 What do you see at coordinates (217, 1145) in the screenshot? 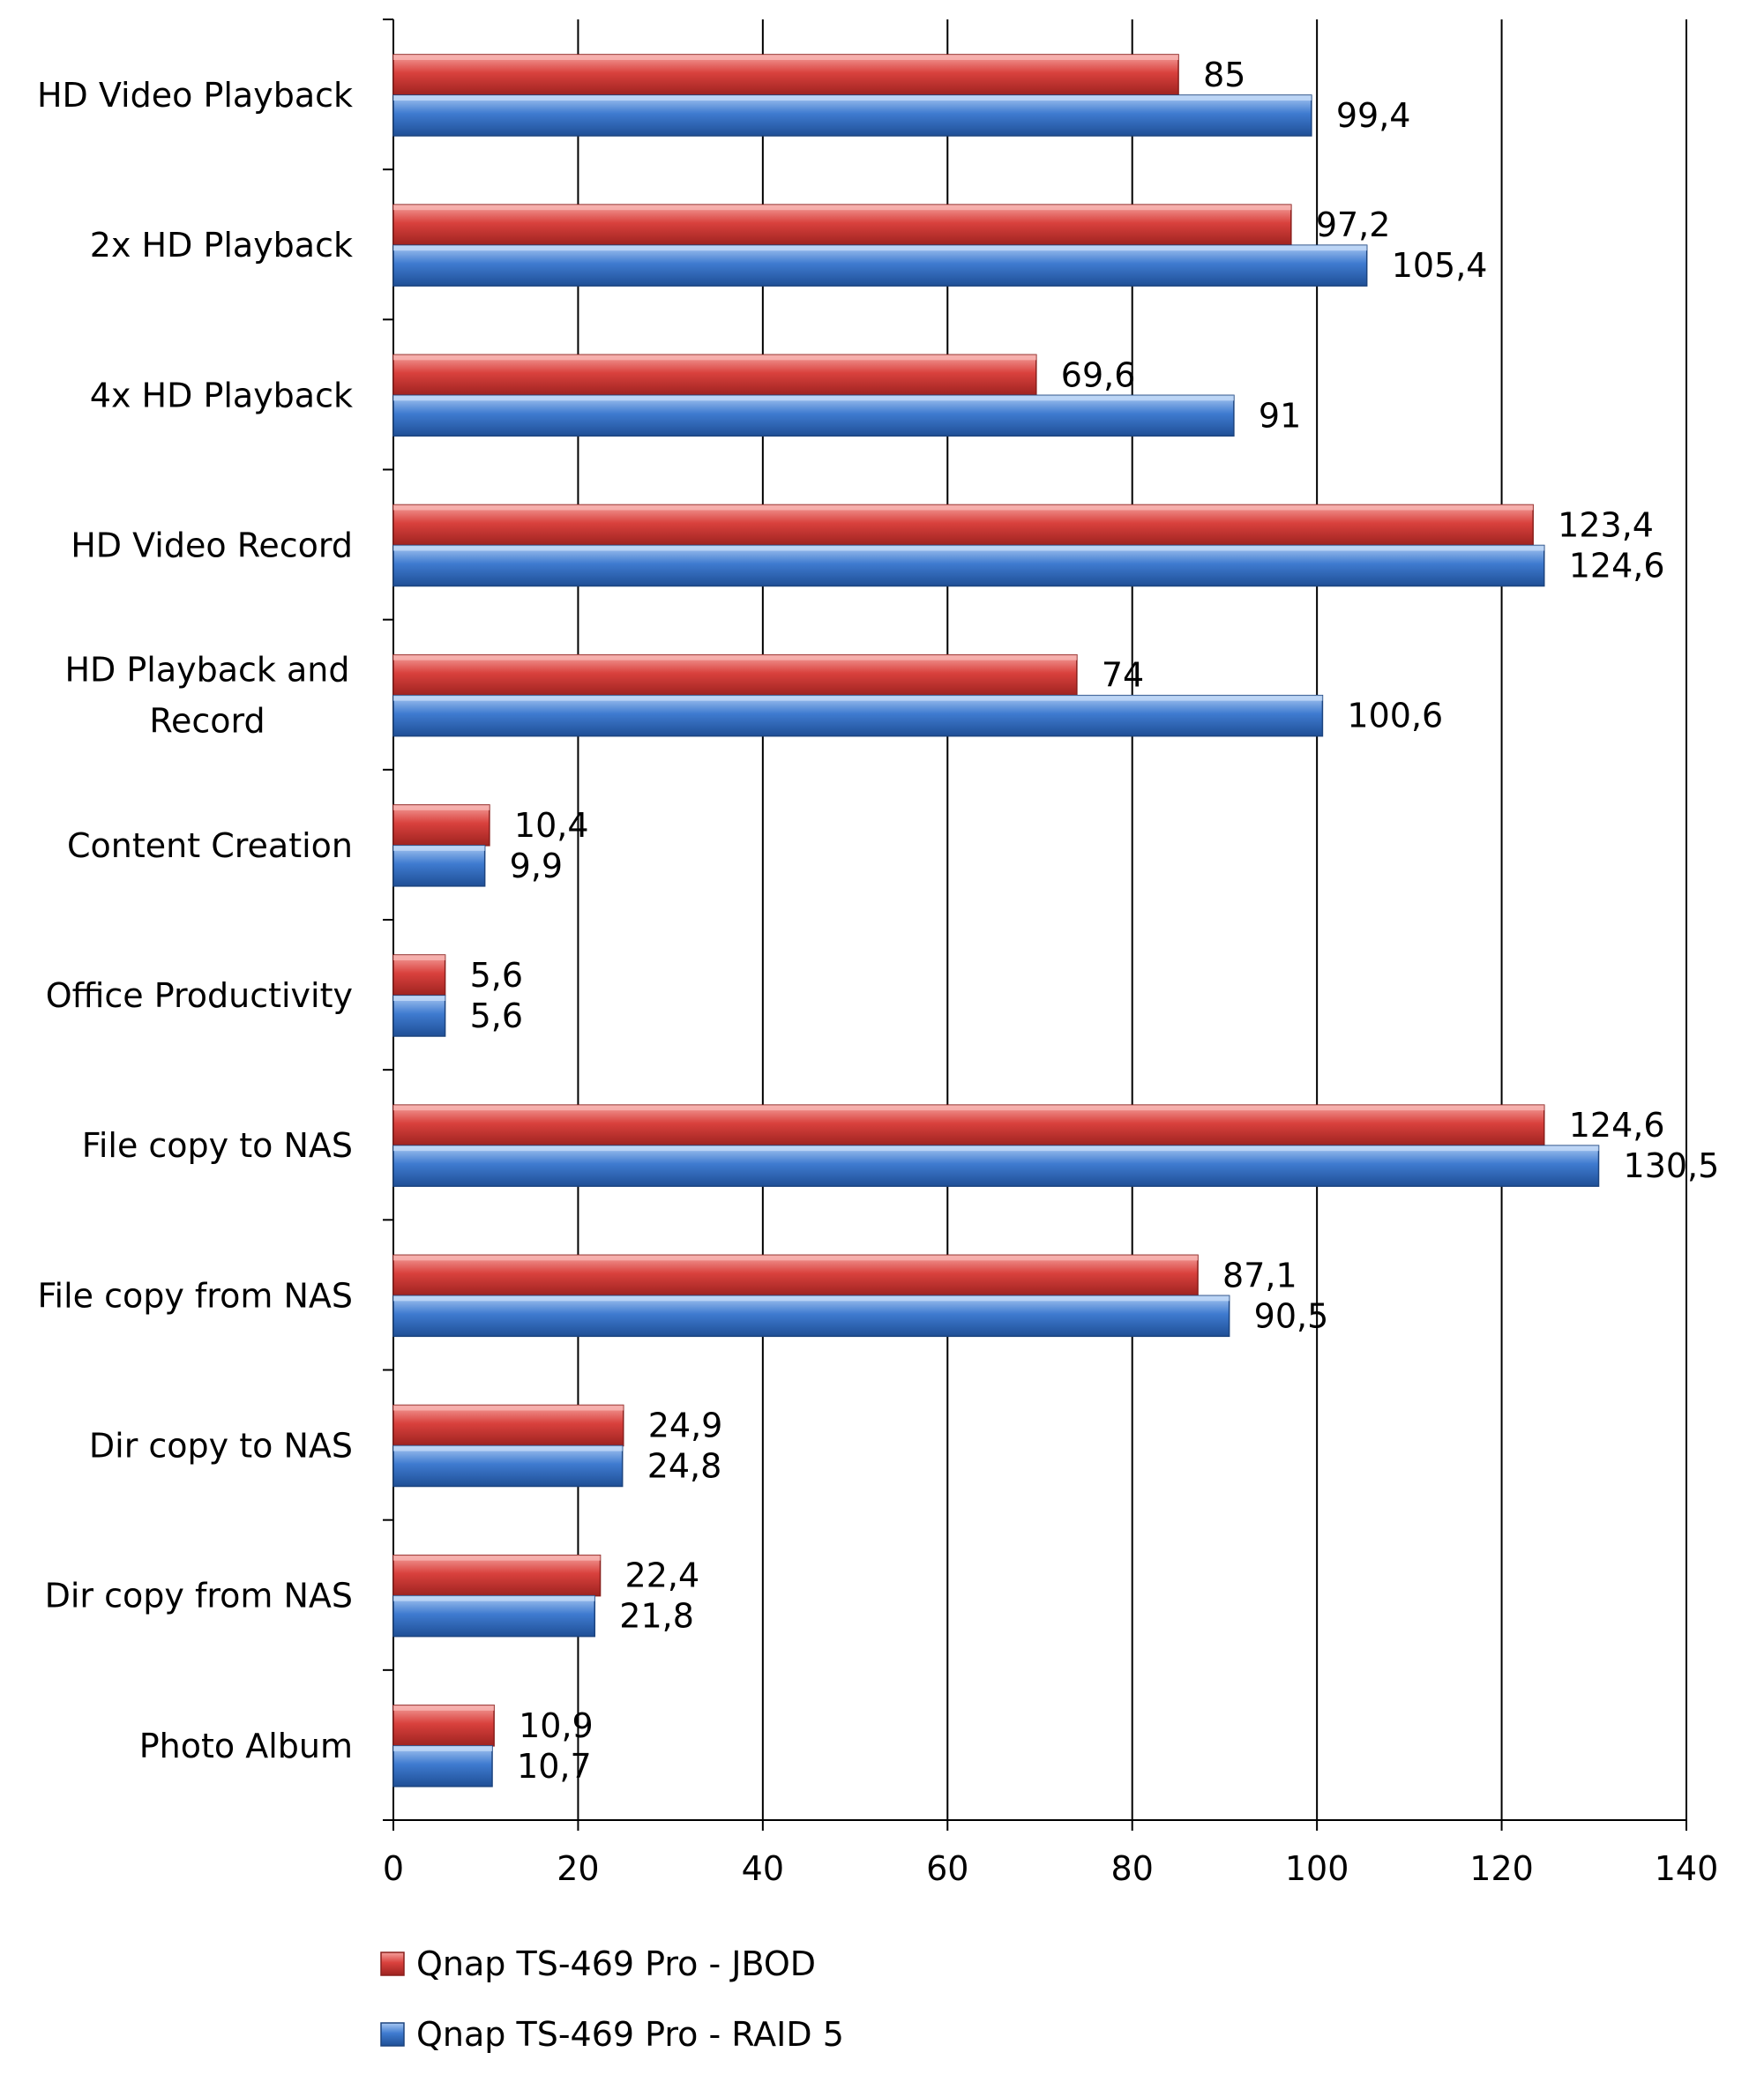
I see `category-label: File copy to NAS` at bounding box center [217, 1145].